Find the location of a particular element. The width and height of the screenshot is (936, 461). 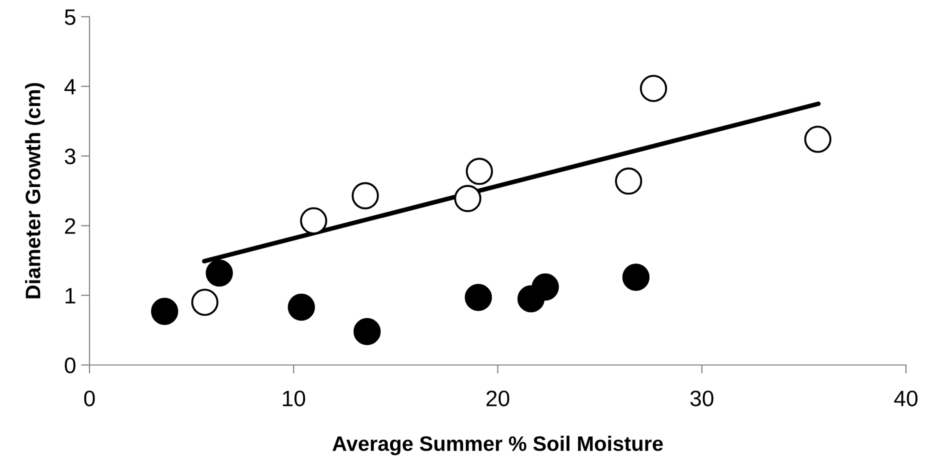

x-tick-label: 40 is located at coordinates (906, 398).